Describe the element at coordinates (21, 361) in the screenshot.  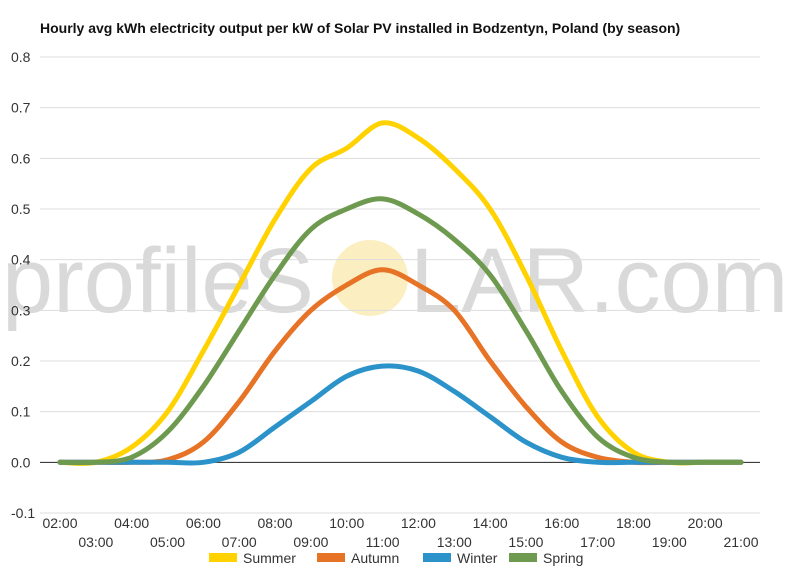
I see `y-tick-label: 0.2` at that location.